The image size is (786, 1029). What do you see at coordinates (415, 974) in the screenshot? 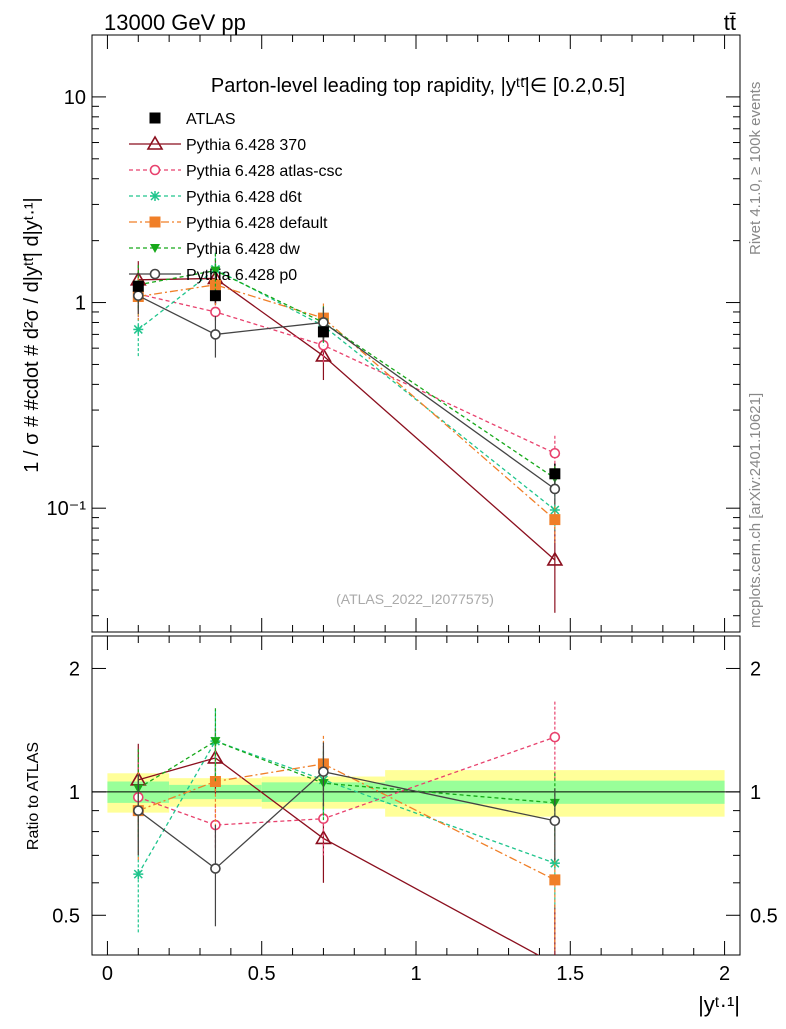
I see `x-tick-label: 1` at bounding box center [415, 974].